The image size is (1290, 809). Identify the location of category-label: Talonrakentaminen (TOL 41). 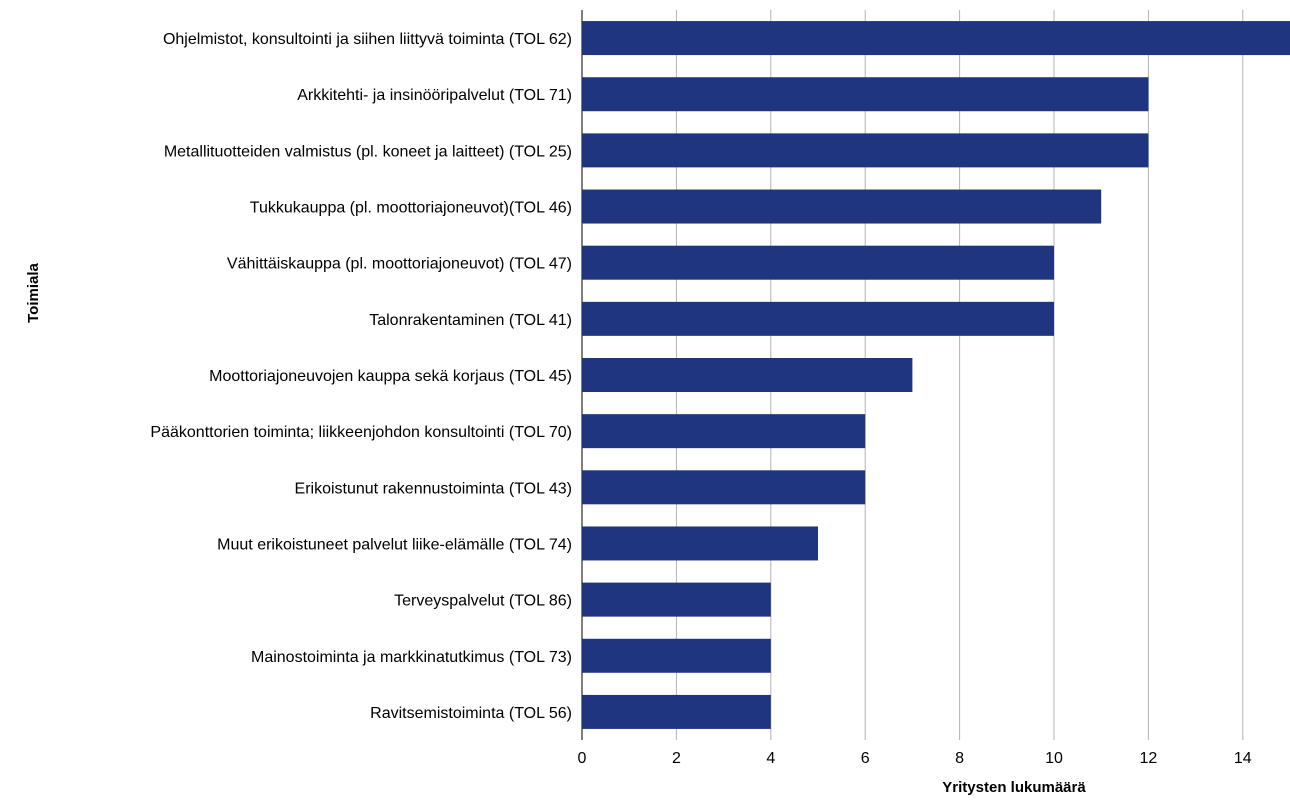
(470, 320).